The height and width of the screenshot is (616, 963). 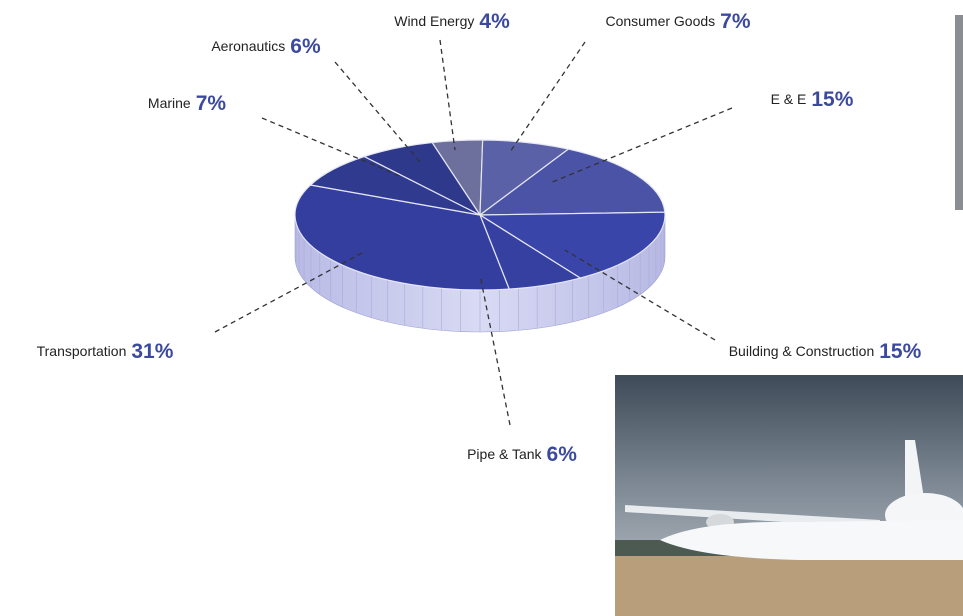 I want to click on photo-strip, so click(x=959, y=112).